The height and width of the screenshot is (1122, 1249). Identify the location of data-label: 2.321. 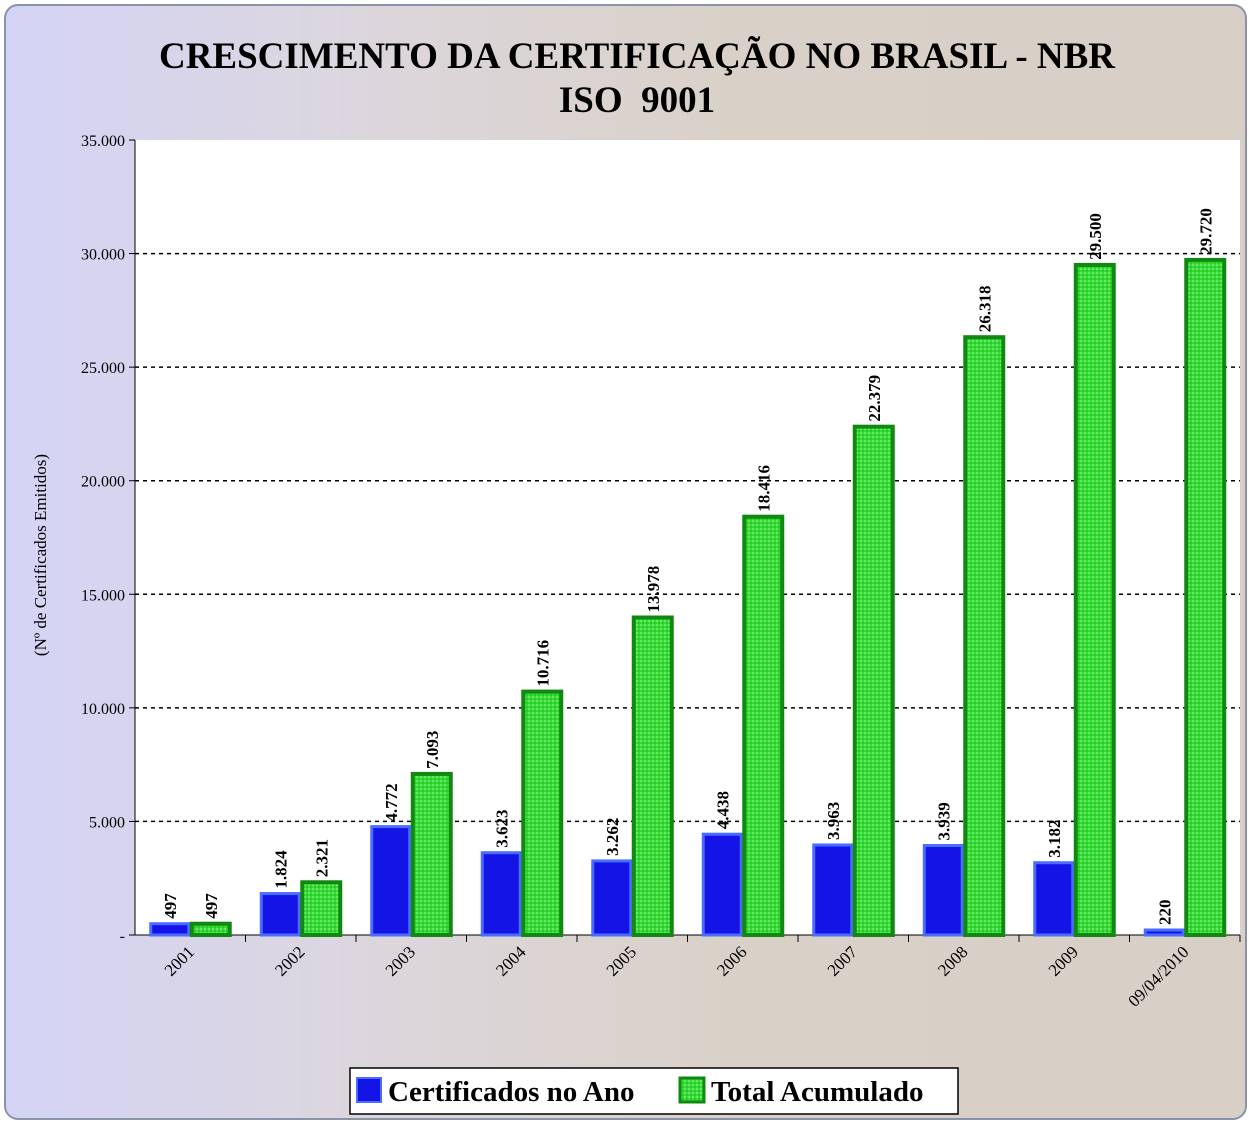
(321, 858).